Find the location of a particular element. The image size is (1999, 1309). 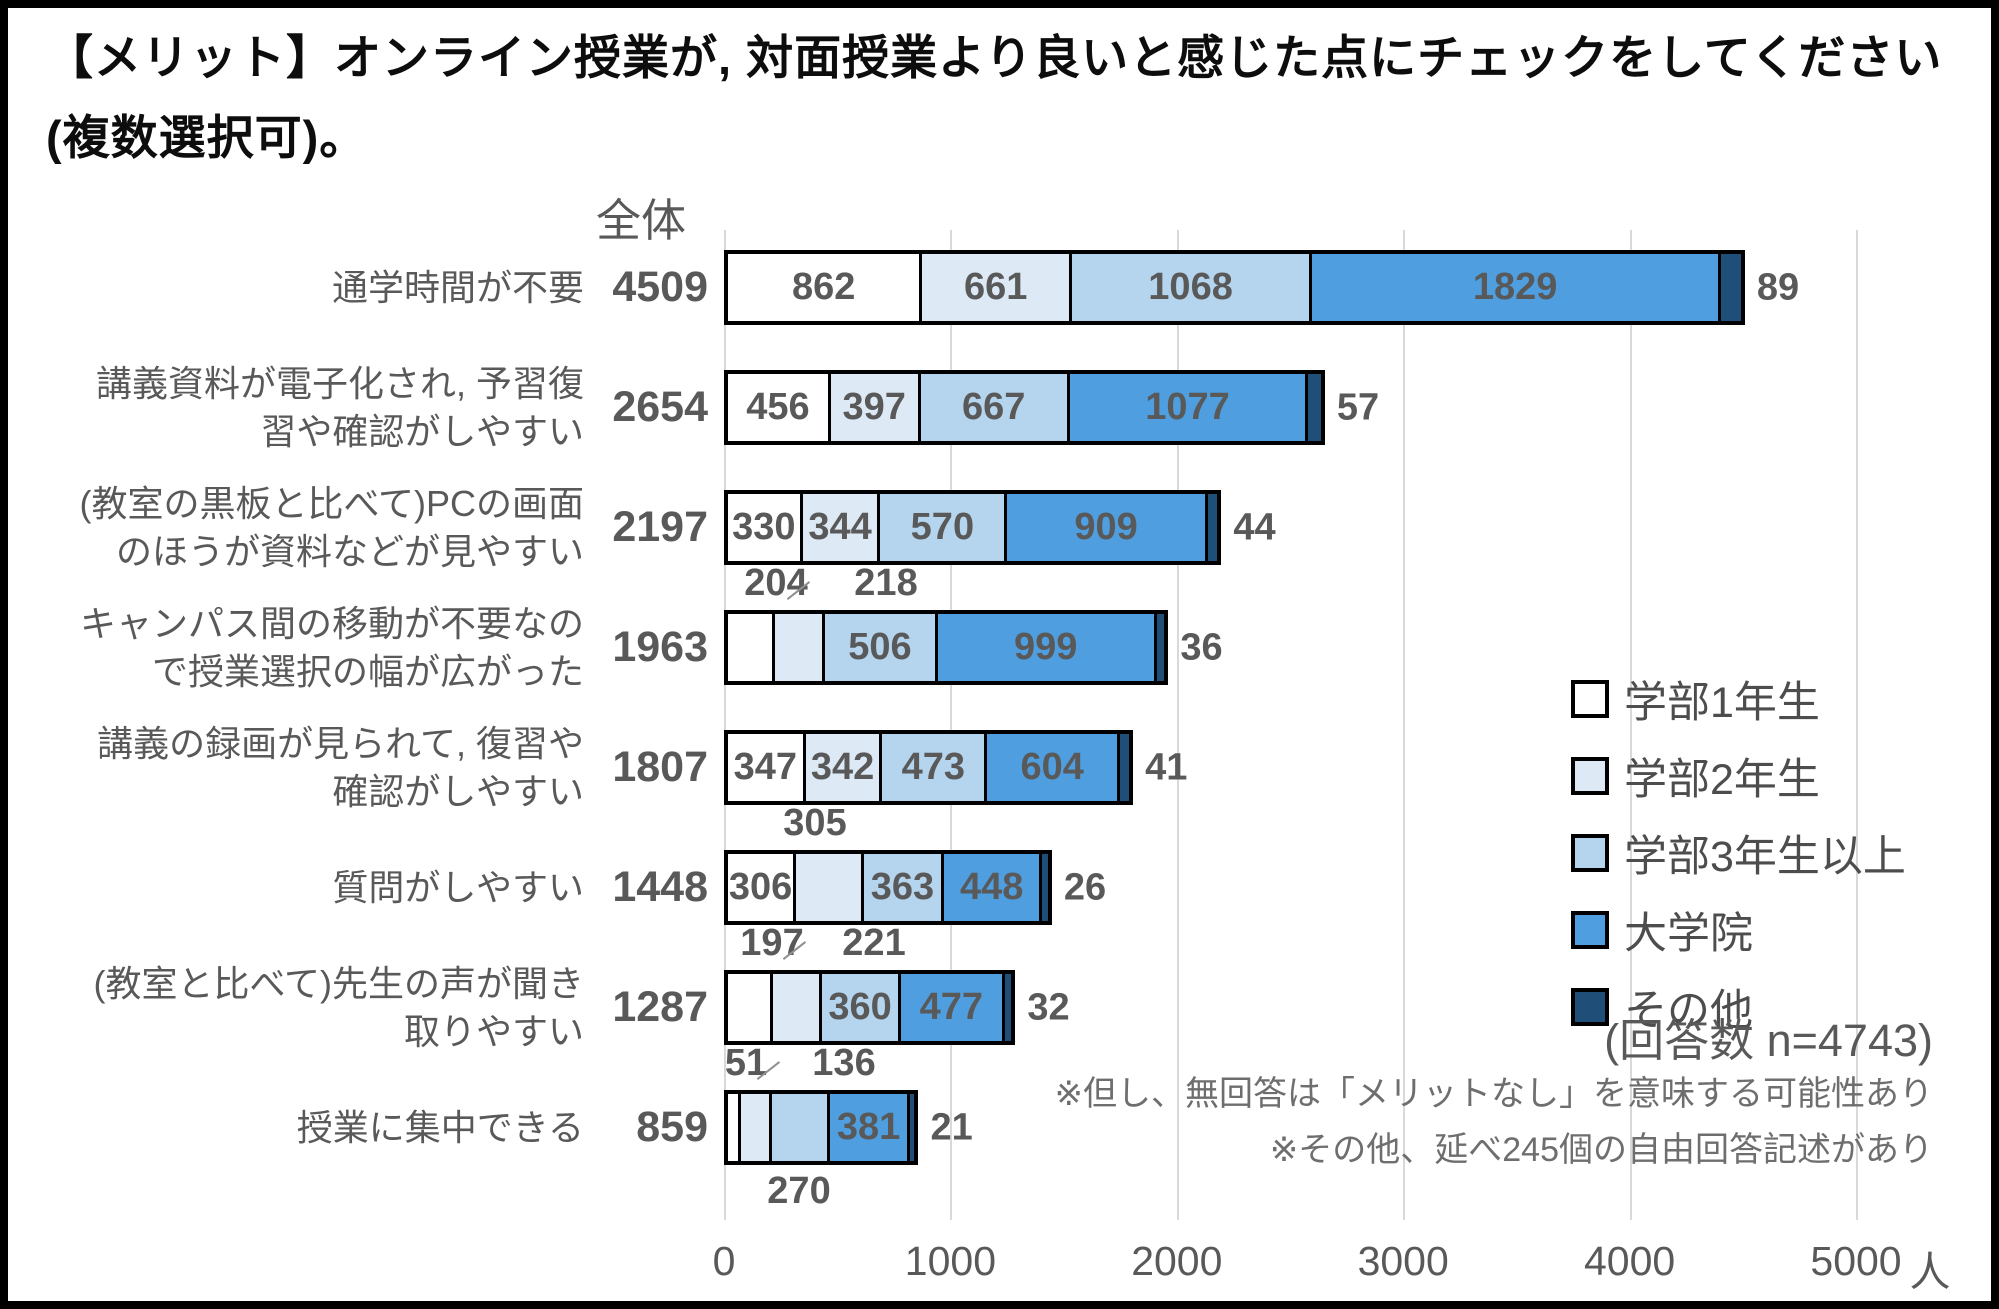

bar-segment: 1077 is located at coordinates (1189, 407).